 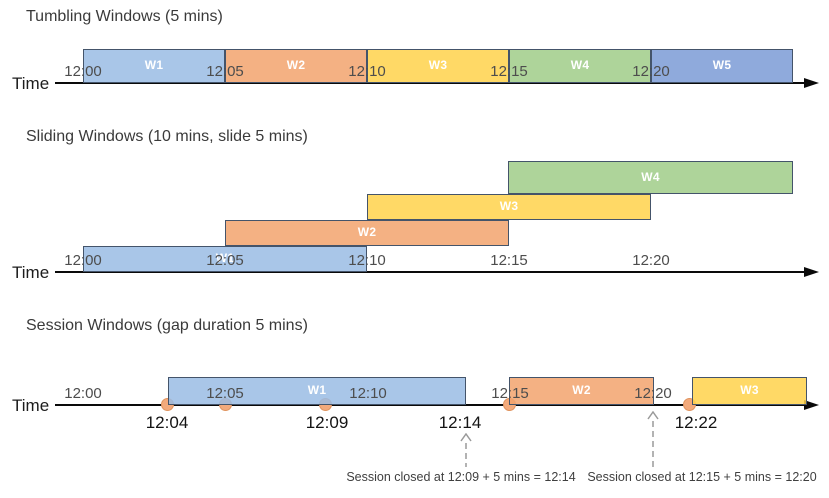 I want to click on window-w5: W5, so click(x=722, y=66).